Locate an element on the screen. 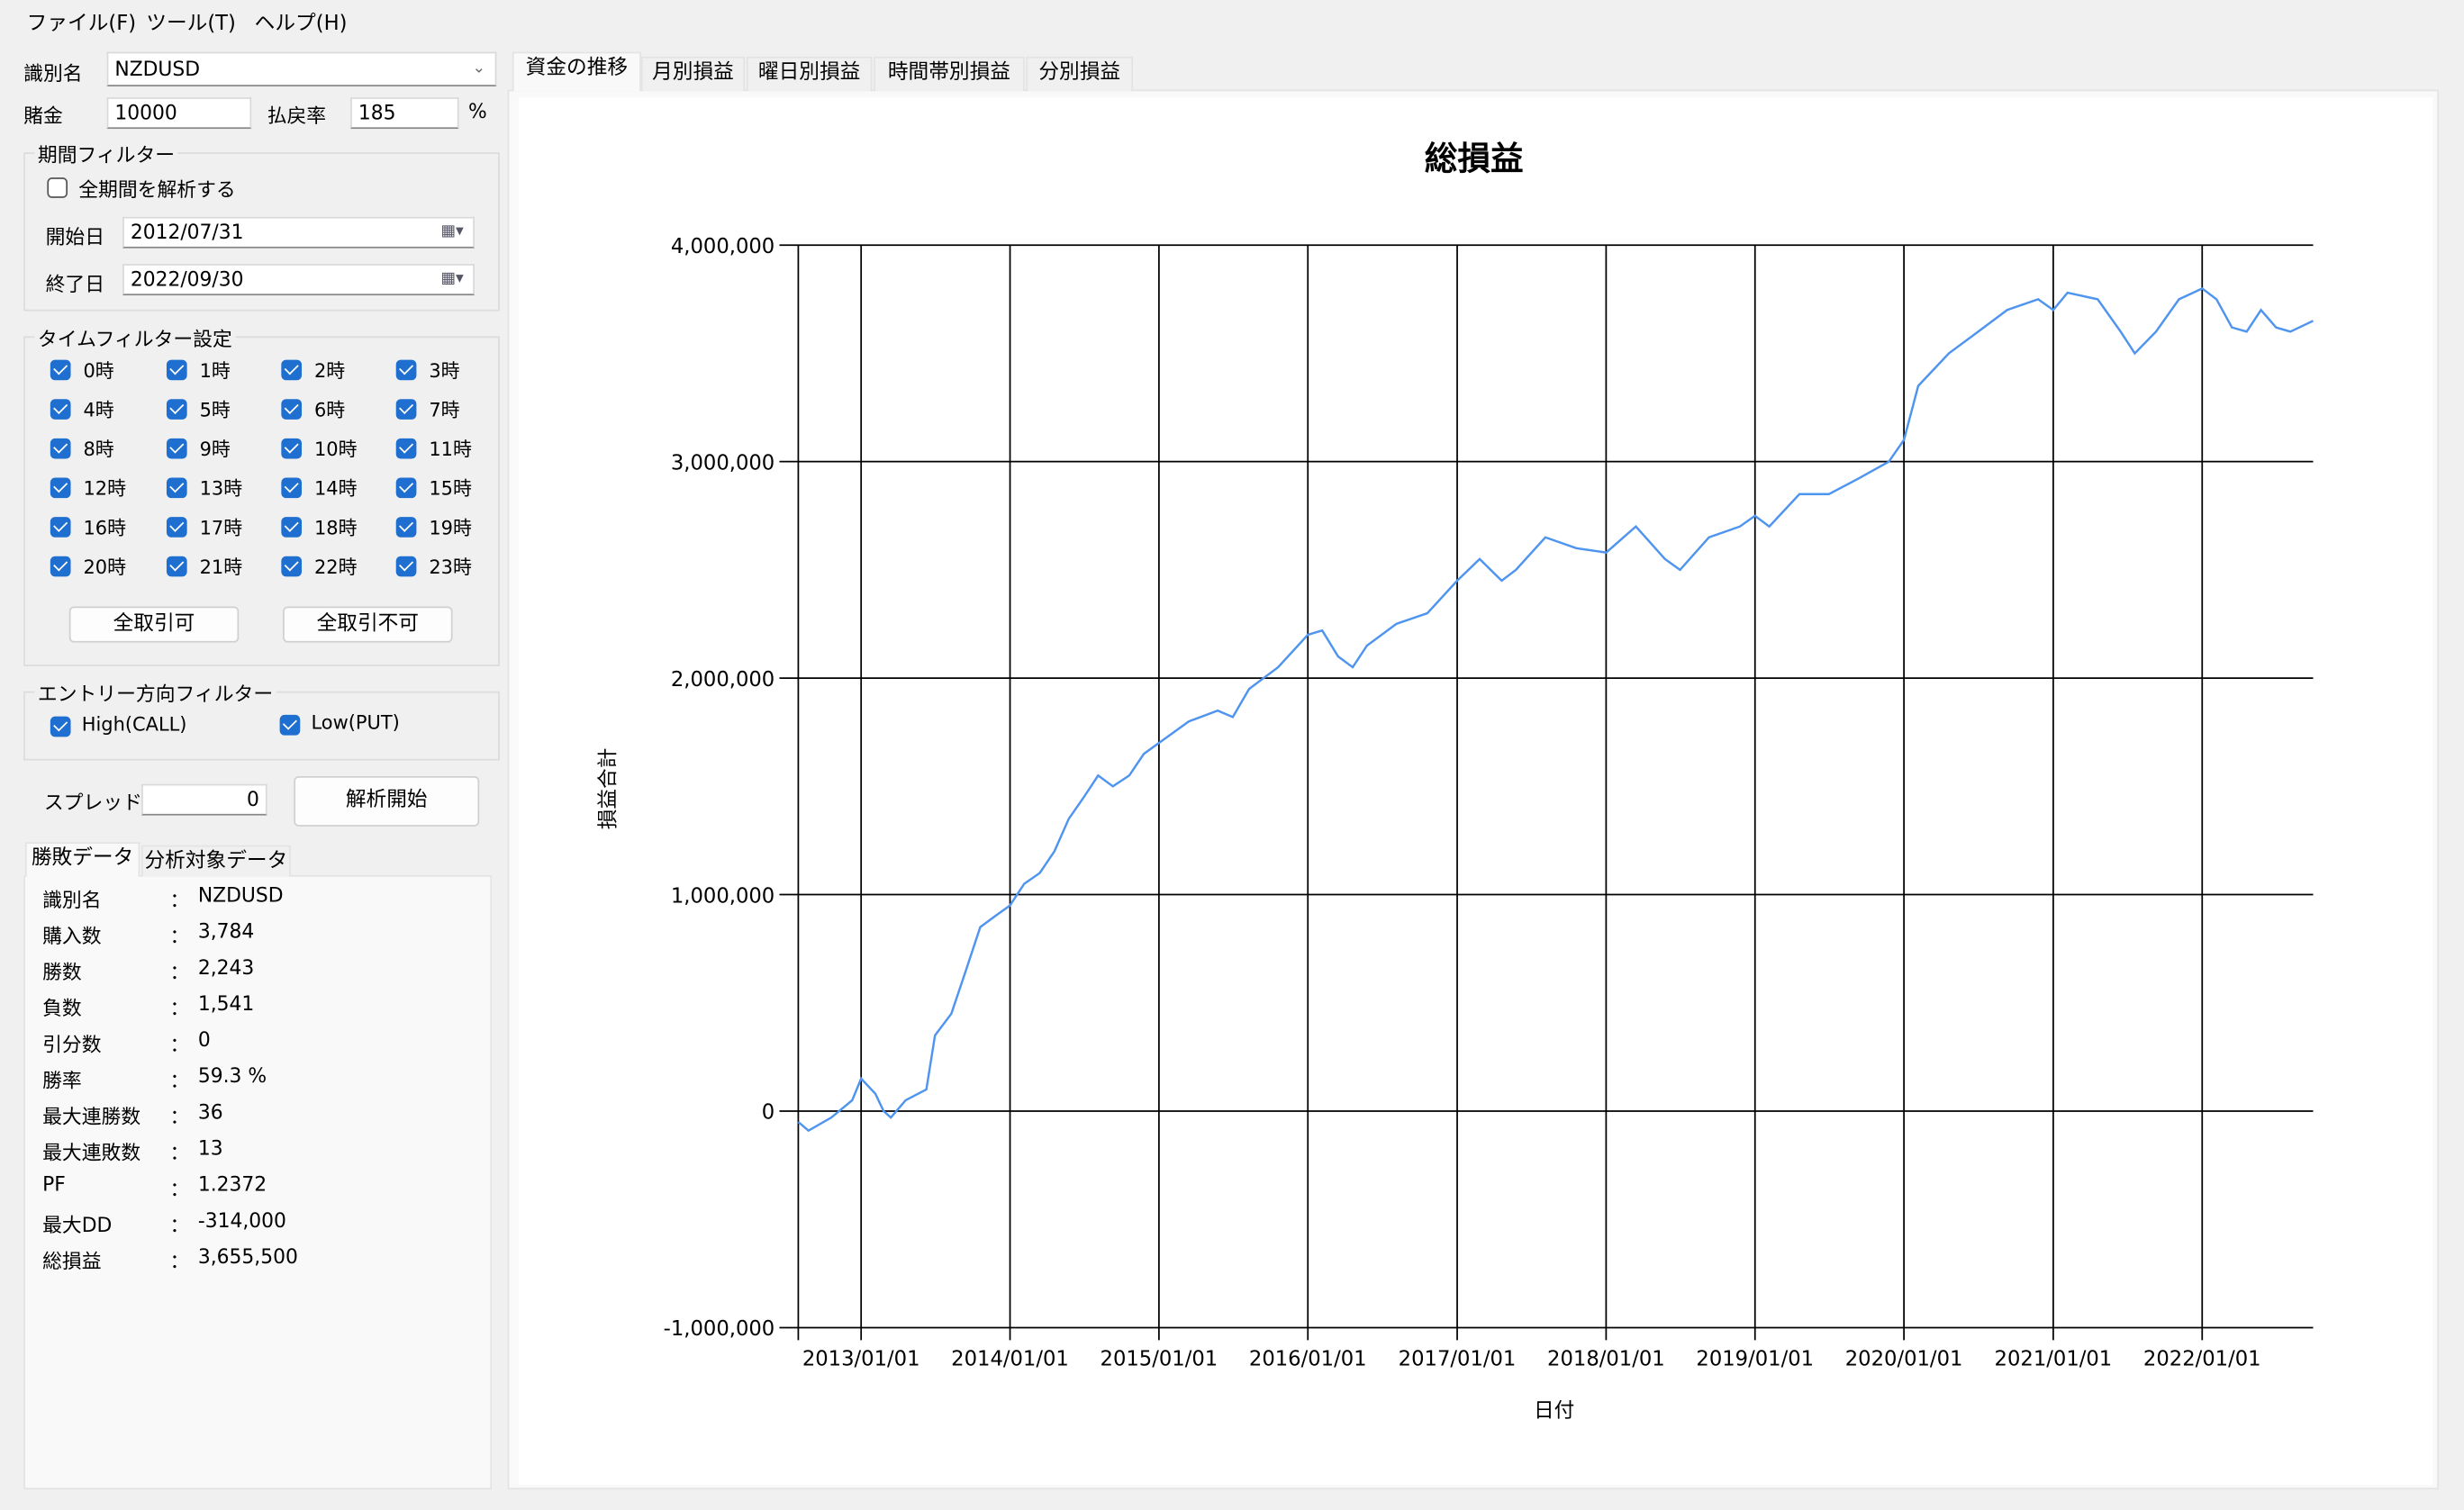 The width and height of the screenshot is (2464, 1510). period-filter-title: 期間フィルター is located at coordinates (106, 153).